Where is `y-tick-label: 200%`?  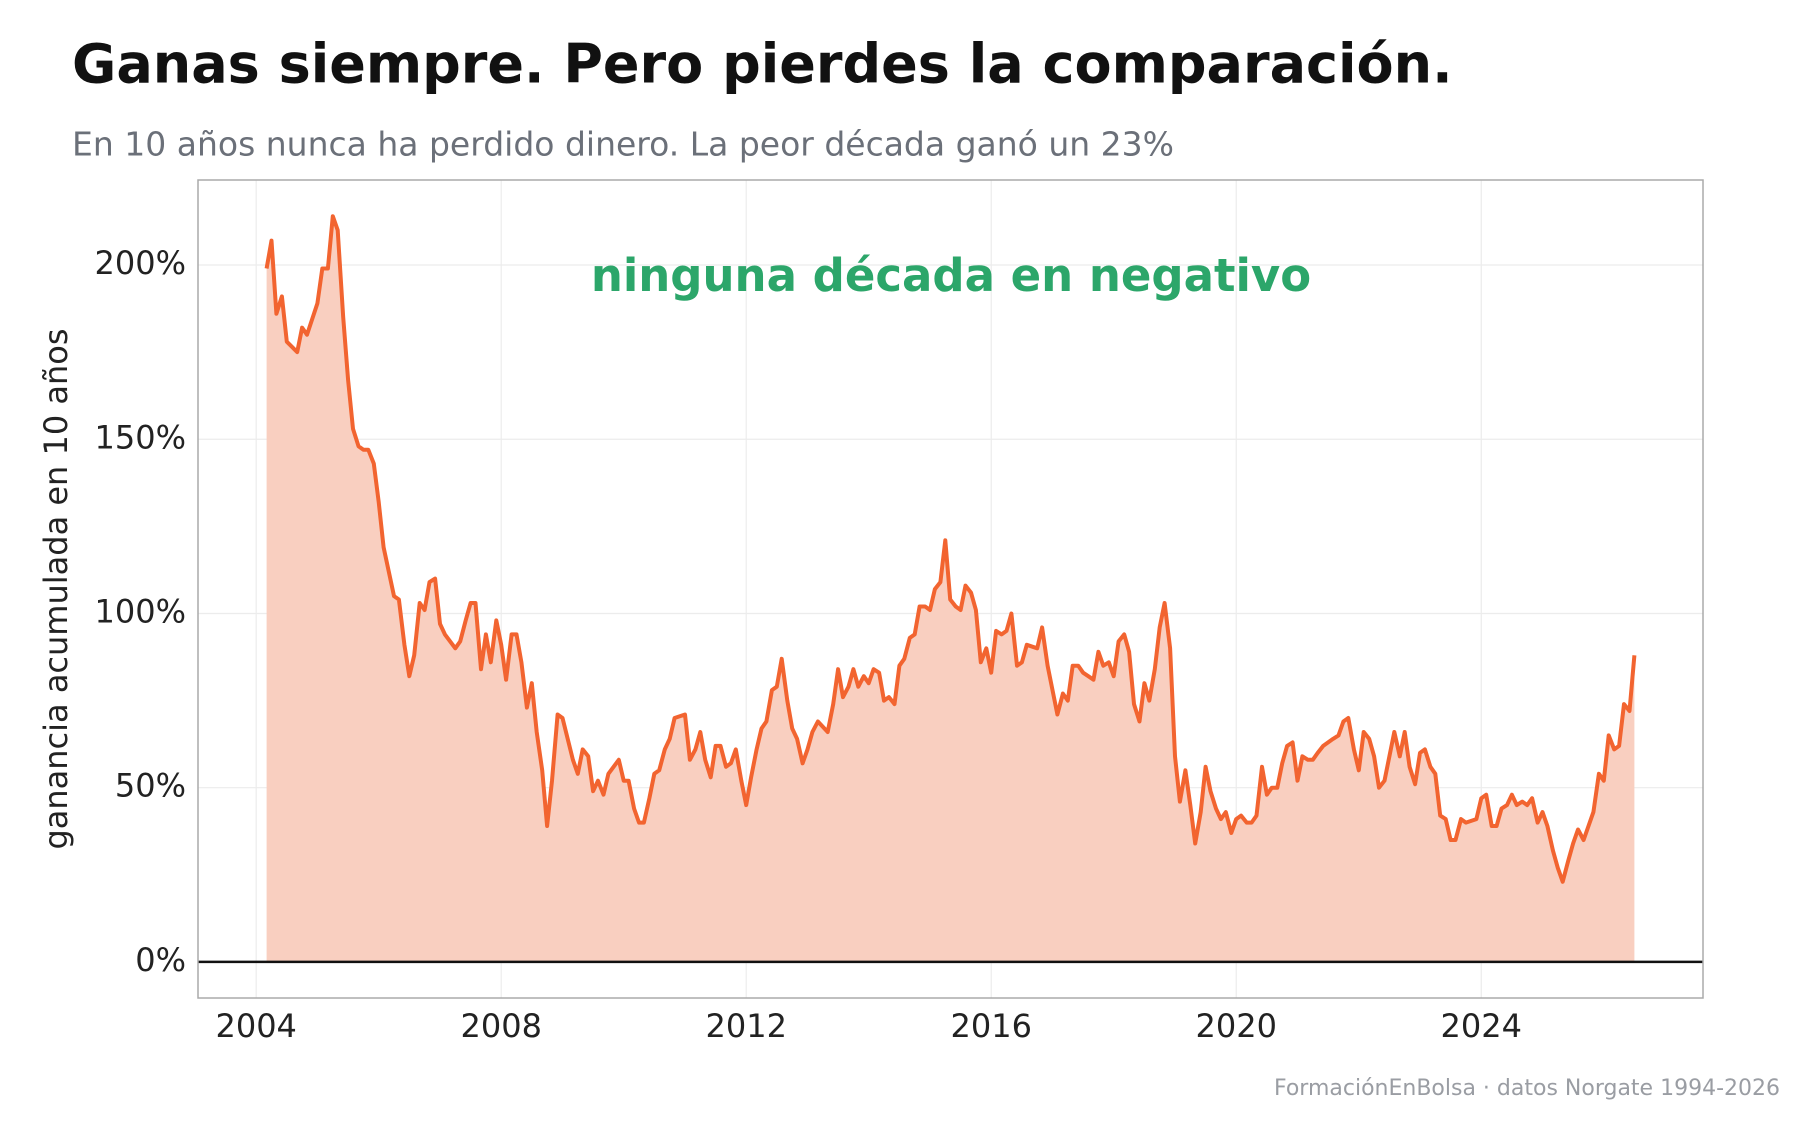 y-tick-label: 200% is located at coordinates (140, 263).